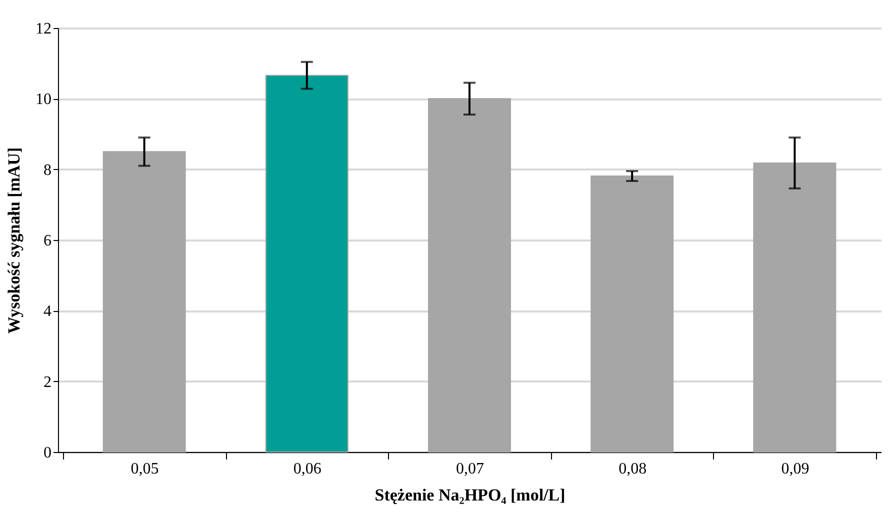  I want to click on y-tick-label: 0, so click(48, 453).